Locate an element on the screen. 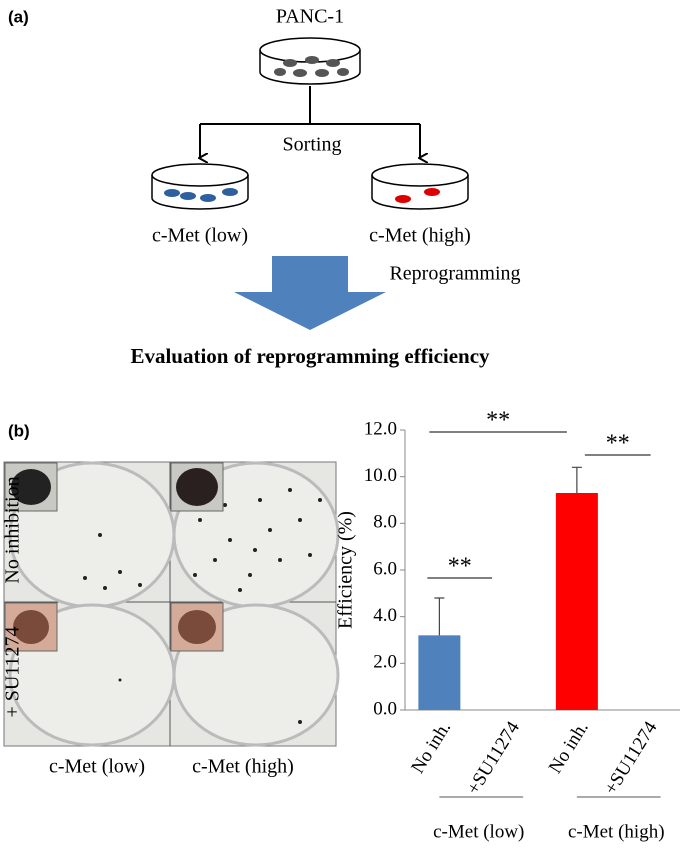  result: Evaluation of reprogramming efficiency is located at coordinates (310, 356).